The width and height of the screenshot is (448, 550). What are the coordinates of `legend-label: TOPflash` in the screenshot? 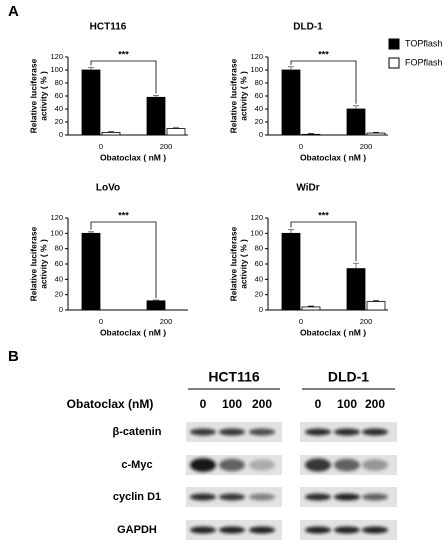 It's located at (423, 43).